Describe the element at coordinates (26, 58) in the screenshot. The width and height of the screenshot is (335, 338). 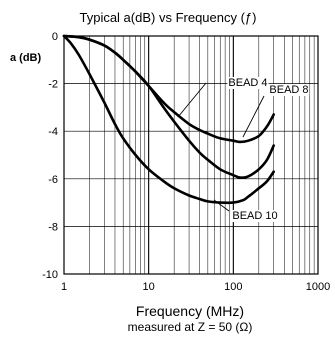
I see `y-axis-label: a (dB)` at that location.